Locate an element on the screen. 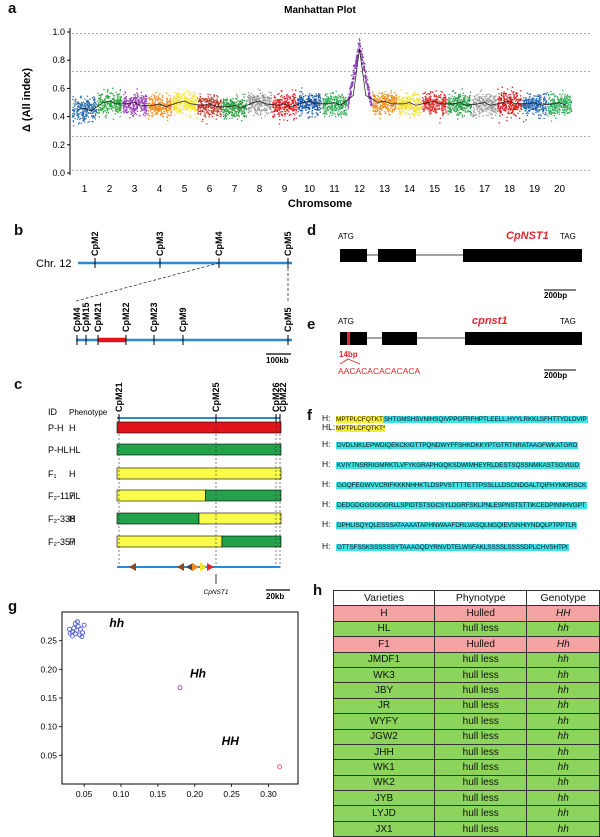  insert-pointer-left is located at coordinates (344, 361).